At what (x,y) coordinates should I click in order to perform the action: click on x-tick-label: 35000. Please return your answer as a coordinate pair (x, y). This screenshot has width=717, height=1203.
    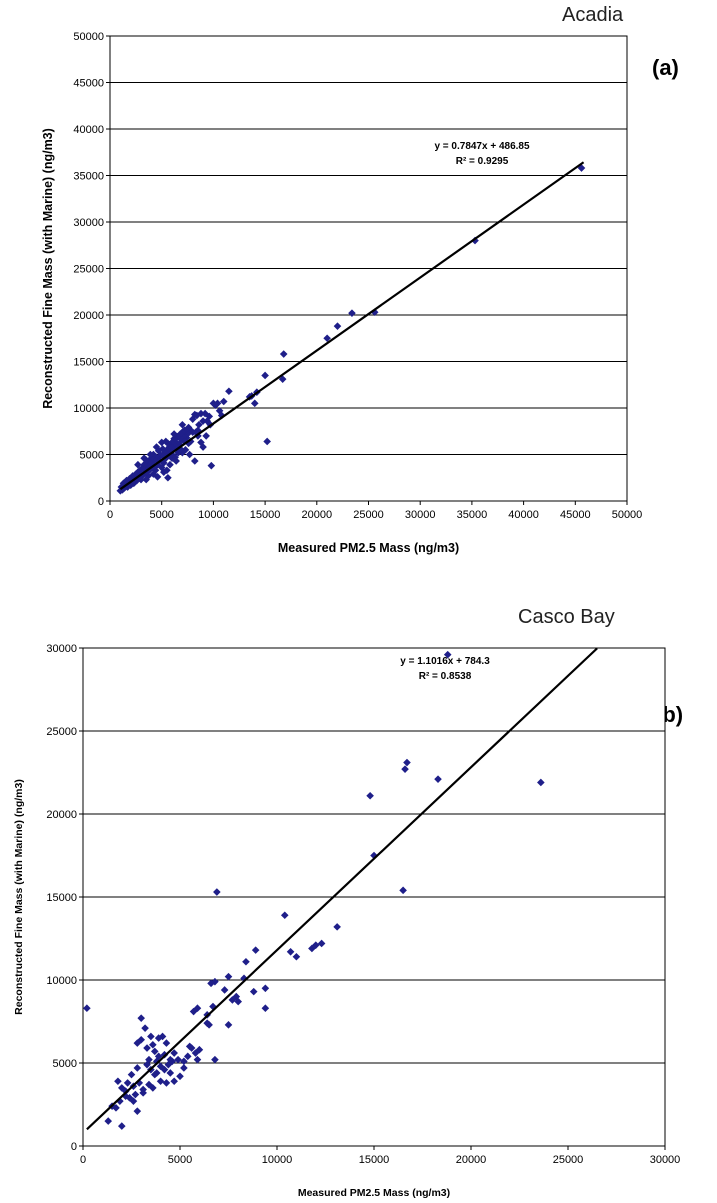
    Looking at the image, I should click on (472, 515).